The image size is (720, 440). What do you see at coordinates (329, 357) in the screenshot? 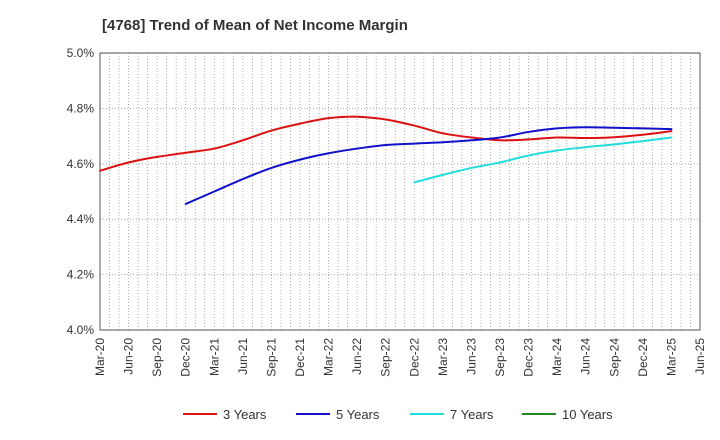
I see `x-tick-label: Mar-22` at bounding box center [329, 357].